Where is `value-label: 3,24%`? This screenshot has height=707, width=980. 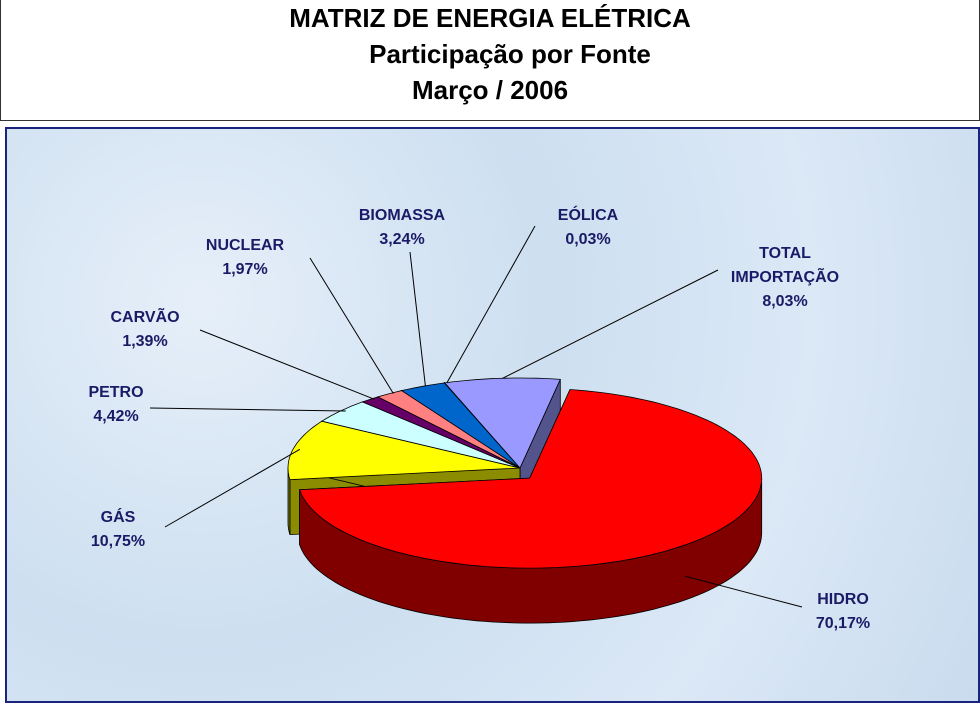
value-label: 3,24% is located at coordinates (402, 239).